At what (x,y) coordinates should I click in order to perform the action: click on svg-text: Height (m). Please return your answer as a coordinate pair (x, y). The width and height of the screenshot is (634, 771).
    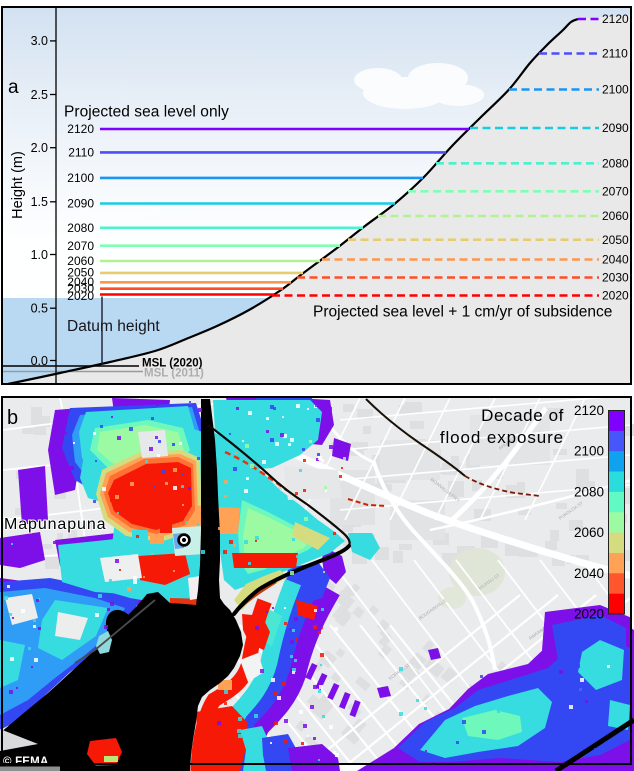
    Looking at the image, I should click on (18, 185).